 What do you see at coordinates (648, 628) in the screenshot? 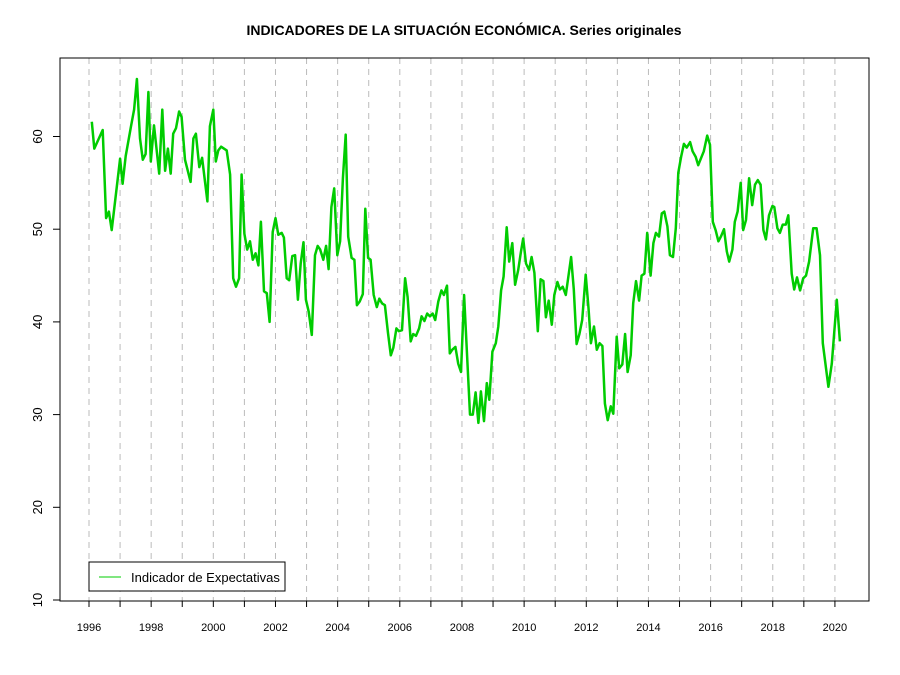
I see `x-tick-label: 2014` at bounding box center [648, 628].